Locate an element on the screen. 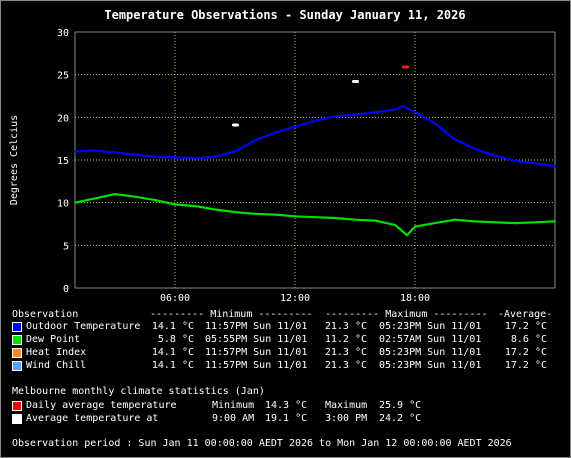 The height and width of the screenshot is (458, 571). y-tick-labels: 0 5 10 15 20 25 30 is located at coordinates (63, 161).